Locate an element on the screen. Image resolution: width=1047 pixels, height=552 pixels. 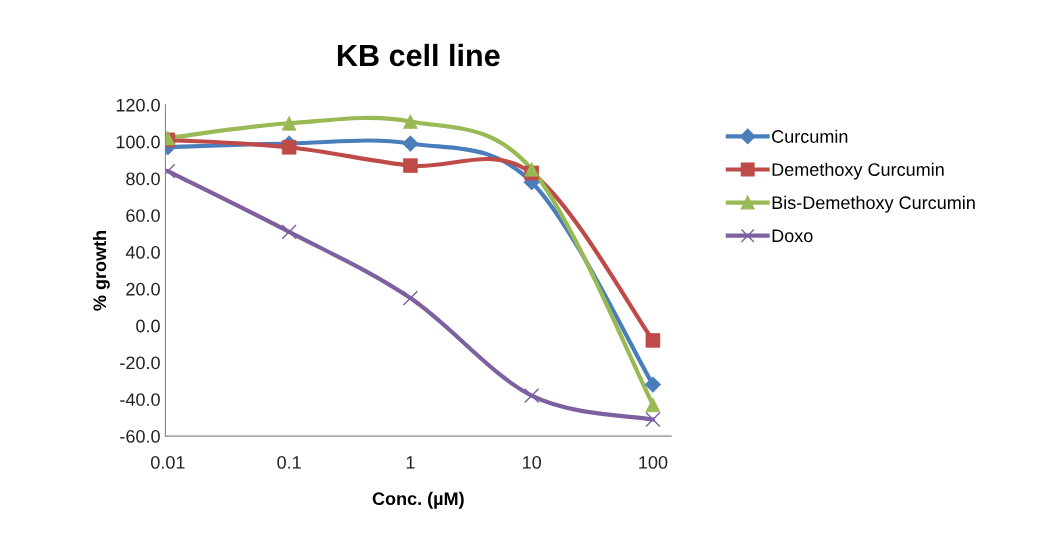
y-axis-title: % growth is located at coordinates (101, 270).